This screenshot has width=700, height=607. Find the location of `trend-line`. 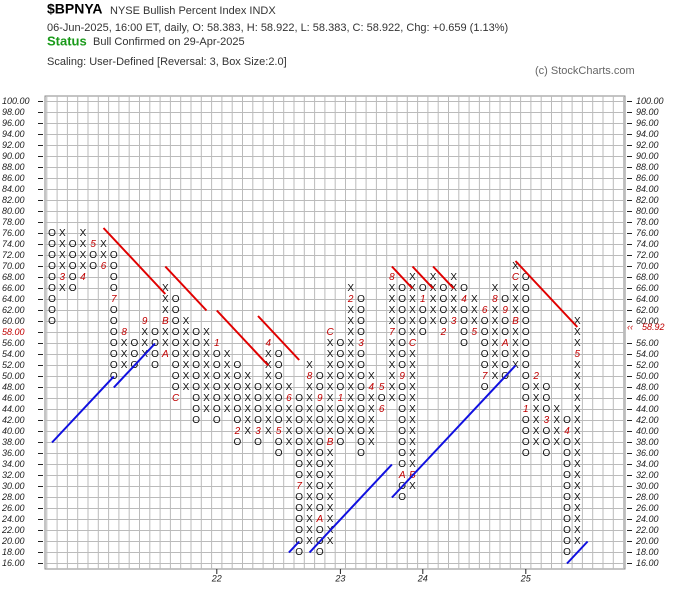

trend-line is located at coordinates (278, 338).